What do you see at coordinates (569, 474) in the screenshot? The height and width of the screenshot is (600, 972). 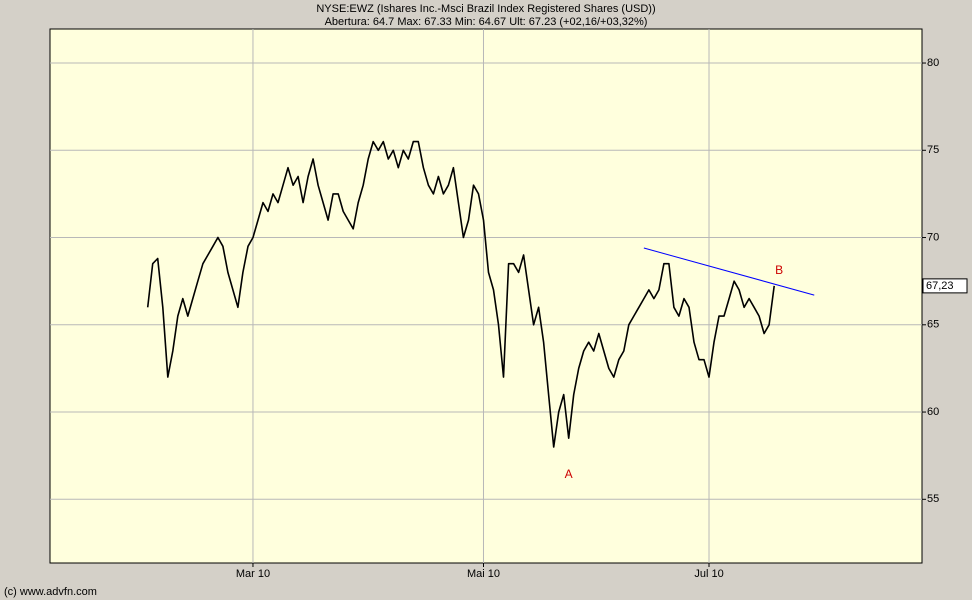 I see `annotation: A` at bounding box center [569, 474].